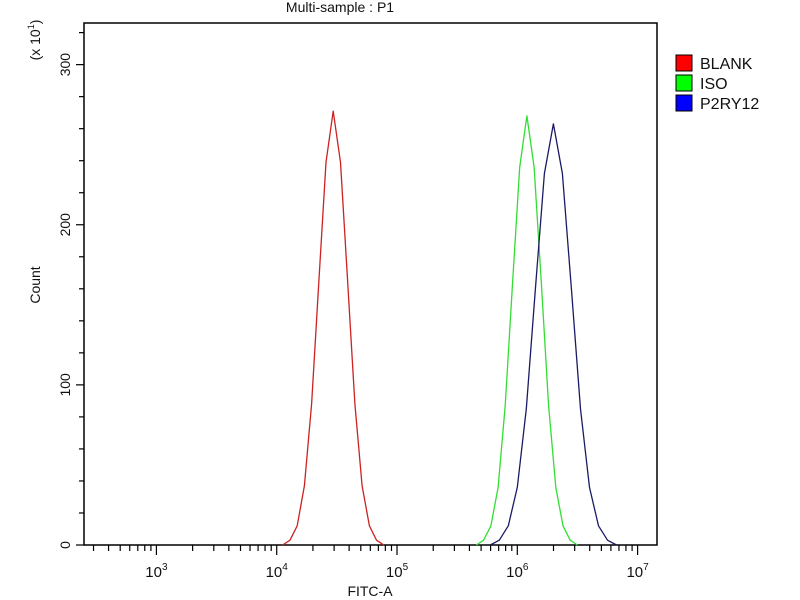 The height and width of the screenshot is (600, 800). I want to click on legend-label: BLANK, so click(726, 64).